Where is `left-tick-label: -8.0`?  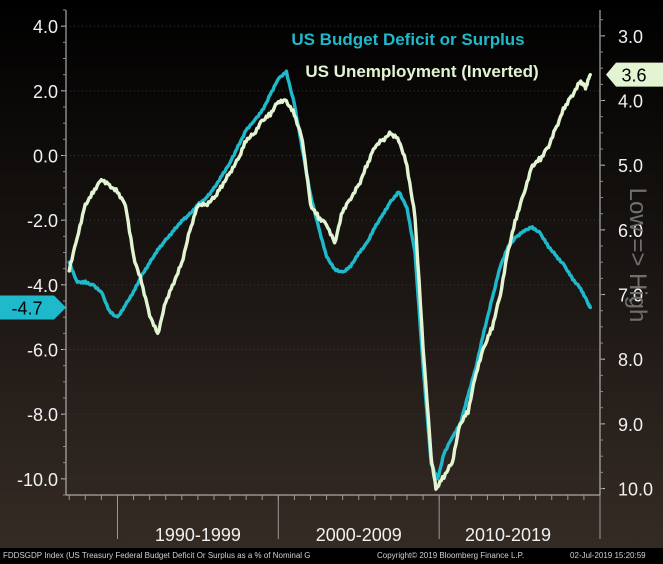
left-tick-label: -8.0 is located at coordinates (42, 415).